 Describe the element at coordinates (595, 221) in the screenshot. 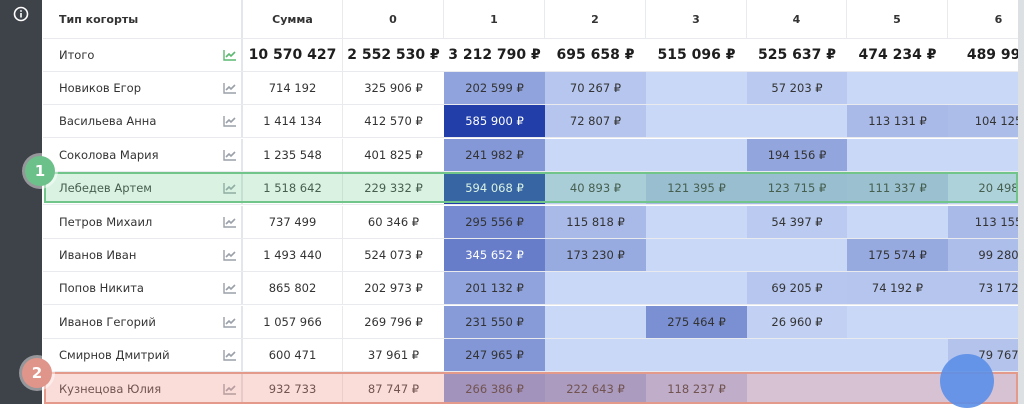

I see `cohort-value-cell: 115 818 ₽` at that location.